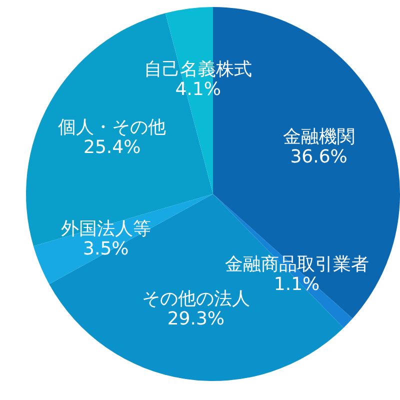 This screenshot has height=400, width=400. I want to click on data-label: 29.3%, so click(196, 319).